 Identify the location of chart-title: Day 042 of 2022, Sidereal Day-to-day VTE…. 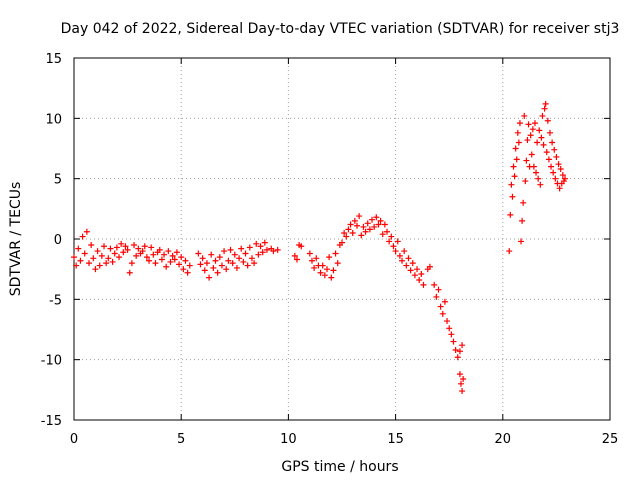
(340, 29).